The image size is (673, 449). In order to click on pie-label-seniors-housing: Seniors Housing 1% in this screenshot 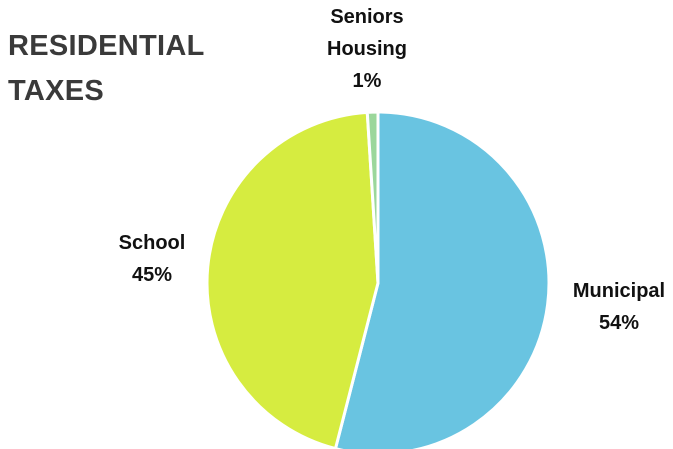, I will do `click(367, 49)`.